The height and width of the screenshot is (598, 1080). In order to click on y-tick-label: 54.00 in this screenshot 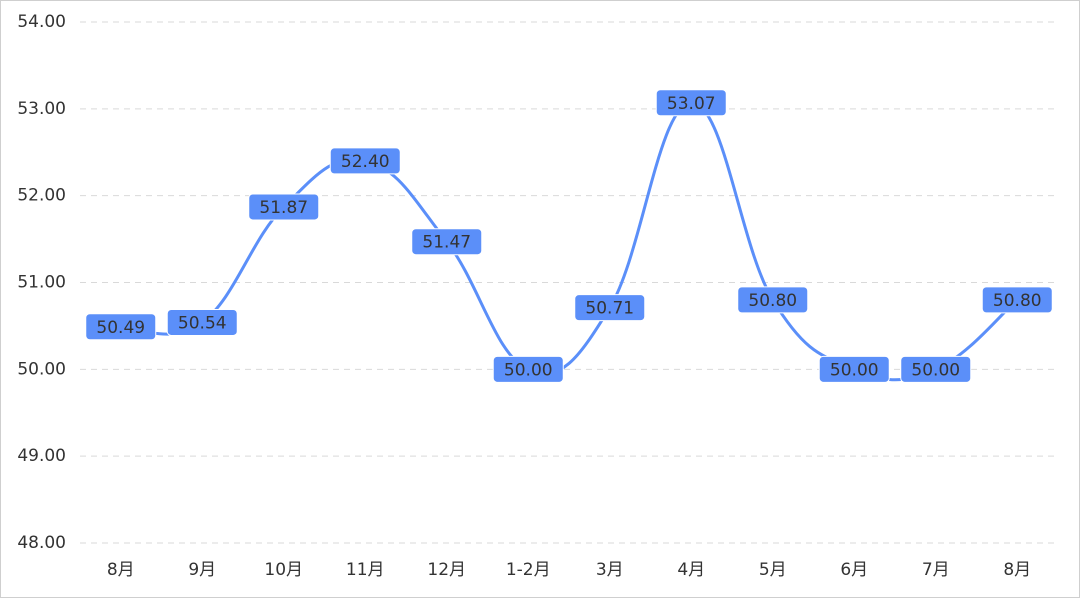, I will do `click(41, 22)`.